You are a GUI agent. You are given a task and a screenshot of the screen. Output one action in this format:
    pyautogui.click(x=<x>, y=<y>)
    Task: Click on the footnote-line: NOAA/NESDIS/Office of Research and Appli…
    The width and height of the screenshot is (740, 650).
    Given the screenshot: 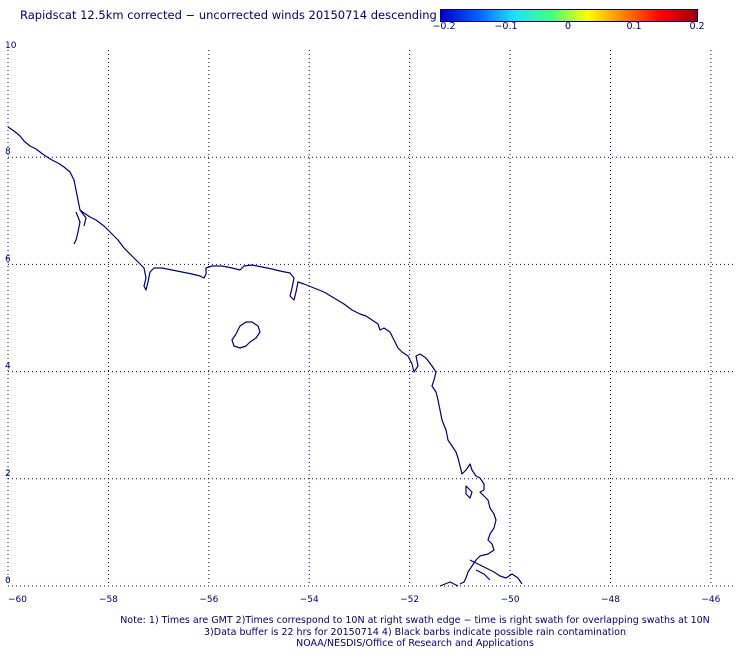 What is the action you would take?
    pyautogui.click(x=415, y=643)
    